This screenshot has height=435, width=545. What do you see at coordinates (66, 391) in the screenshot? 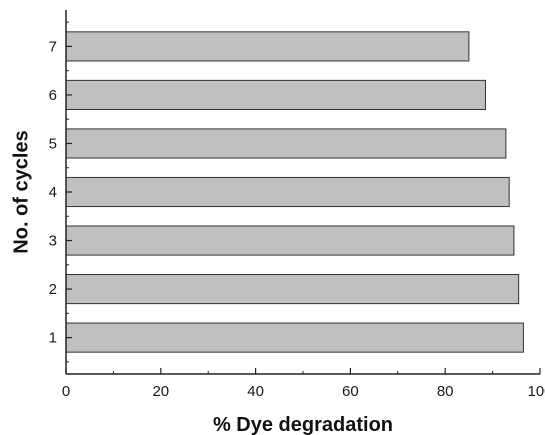
I see `x-tick-label: 0` at bounding box center [66, 391].